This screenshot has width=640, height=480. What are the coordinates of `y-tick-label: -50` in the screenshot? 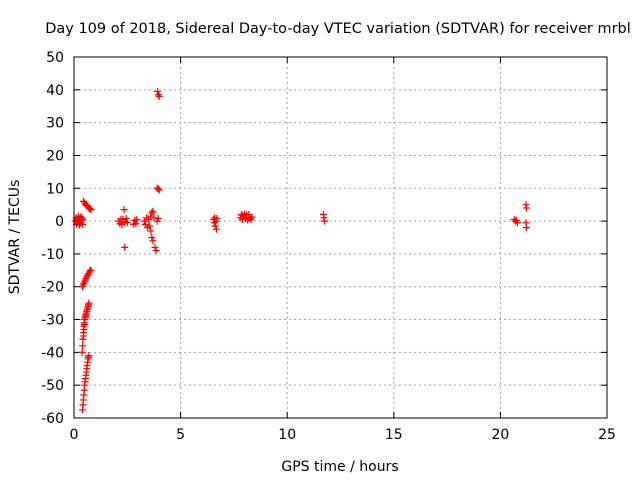 It's located at (52, 386).